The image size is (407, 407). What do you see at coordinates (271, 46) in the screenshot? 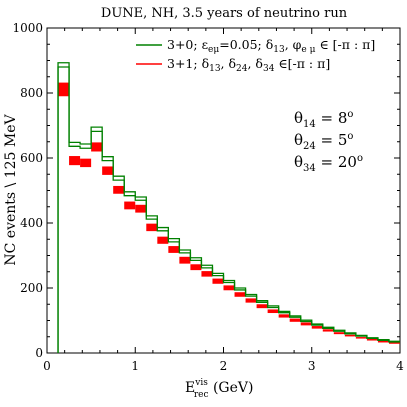
I see `legend-label-3plus0: 3+0; εeμ=0.05; δ13, φe μ ∈ [-π : π]` at bounding box center [271, 46].